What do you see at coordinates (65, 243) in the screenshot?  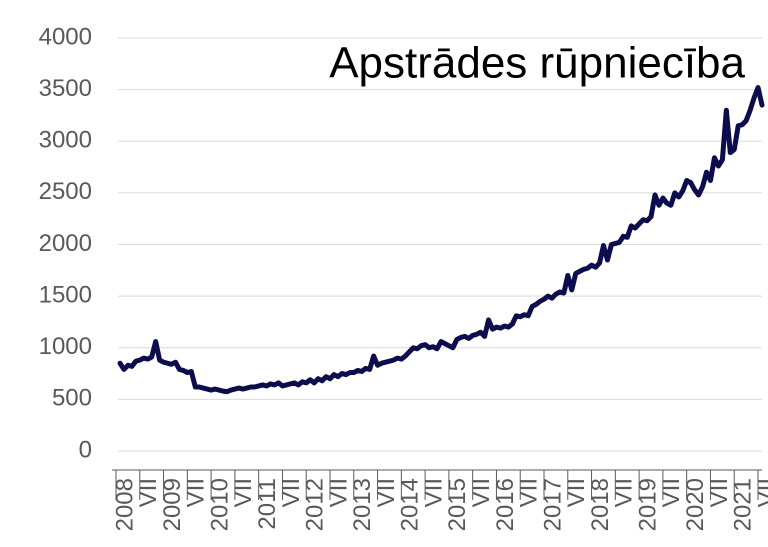 I see `y-tick-label: 2000` at bounding box center [65, 243].